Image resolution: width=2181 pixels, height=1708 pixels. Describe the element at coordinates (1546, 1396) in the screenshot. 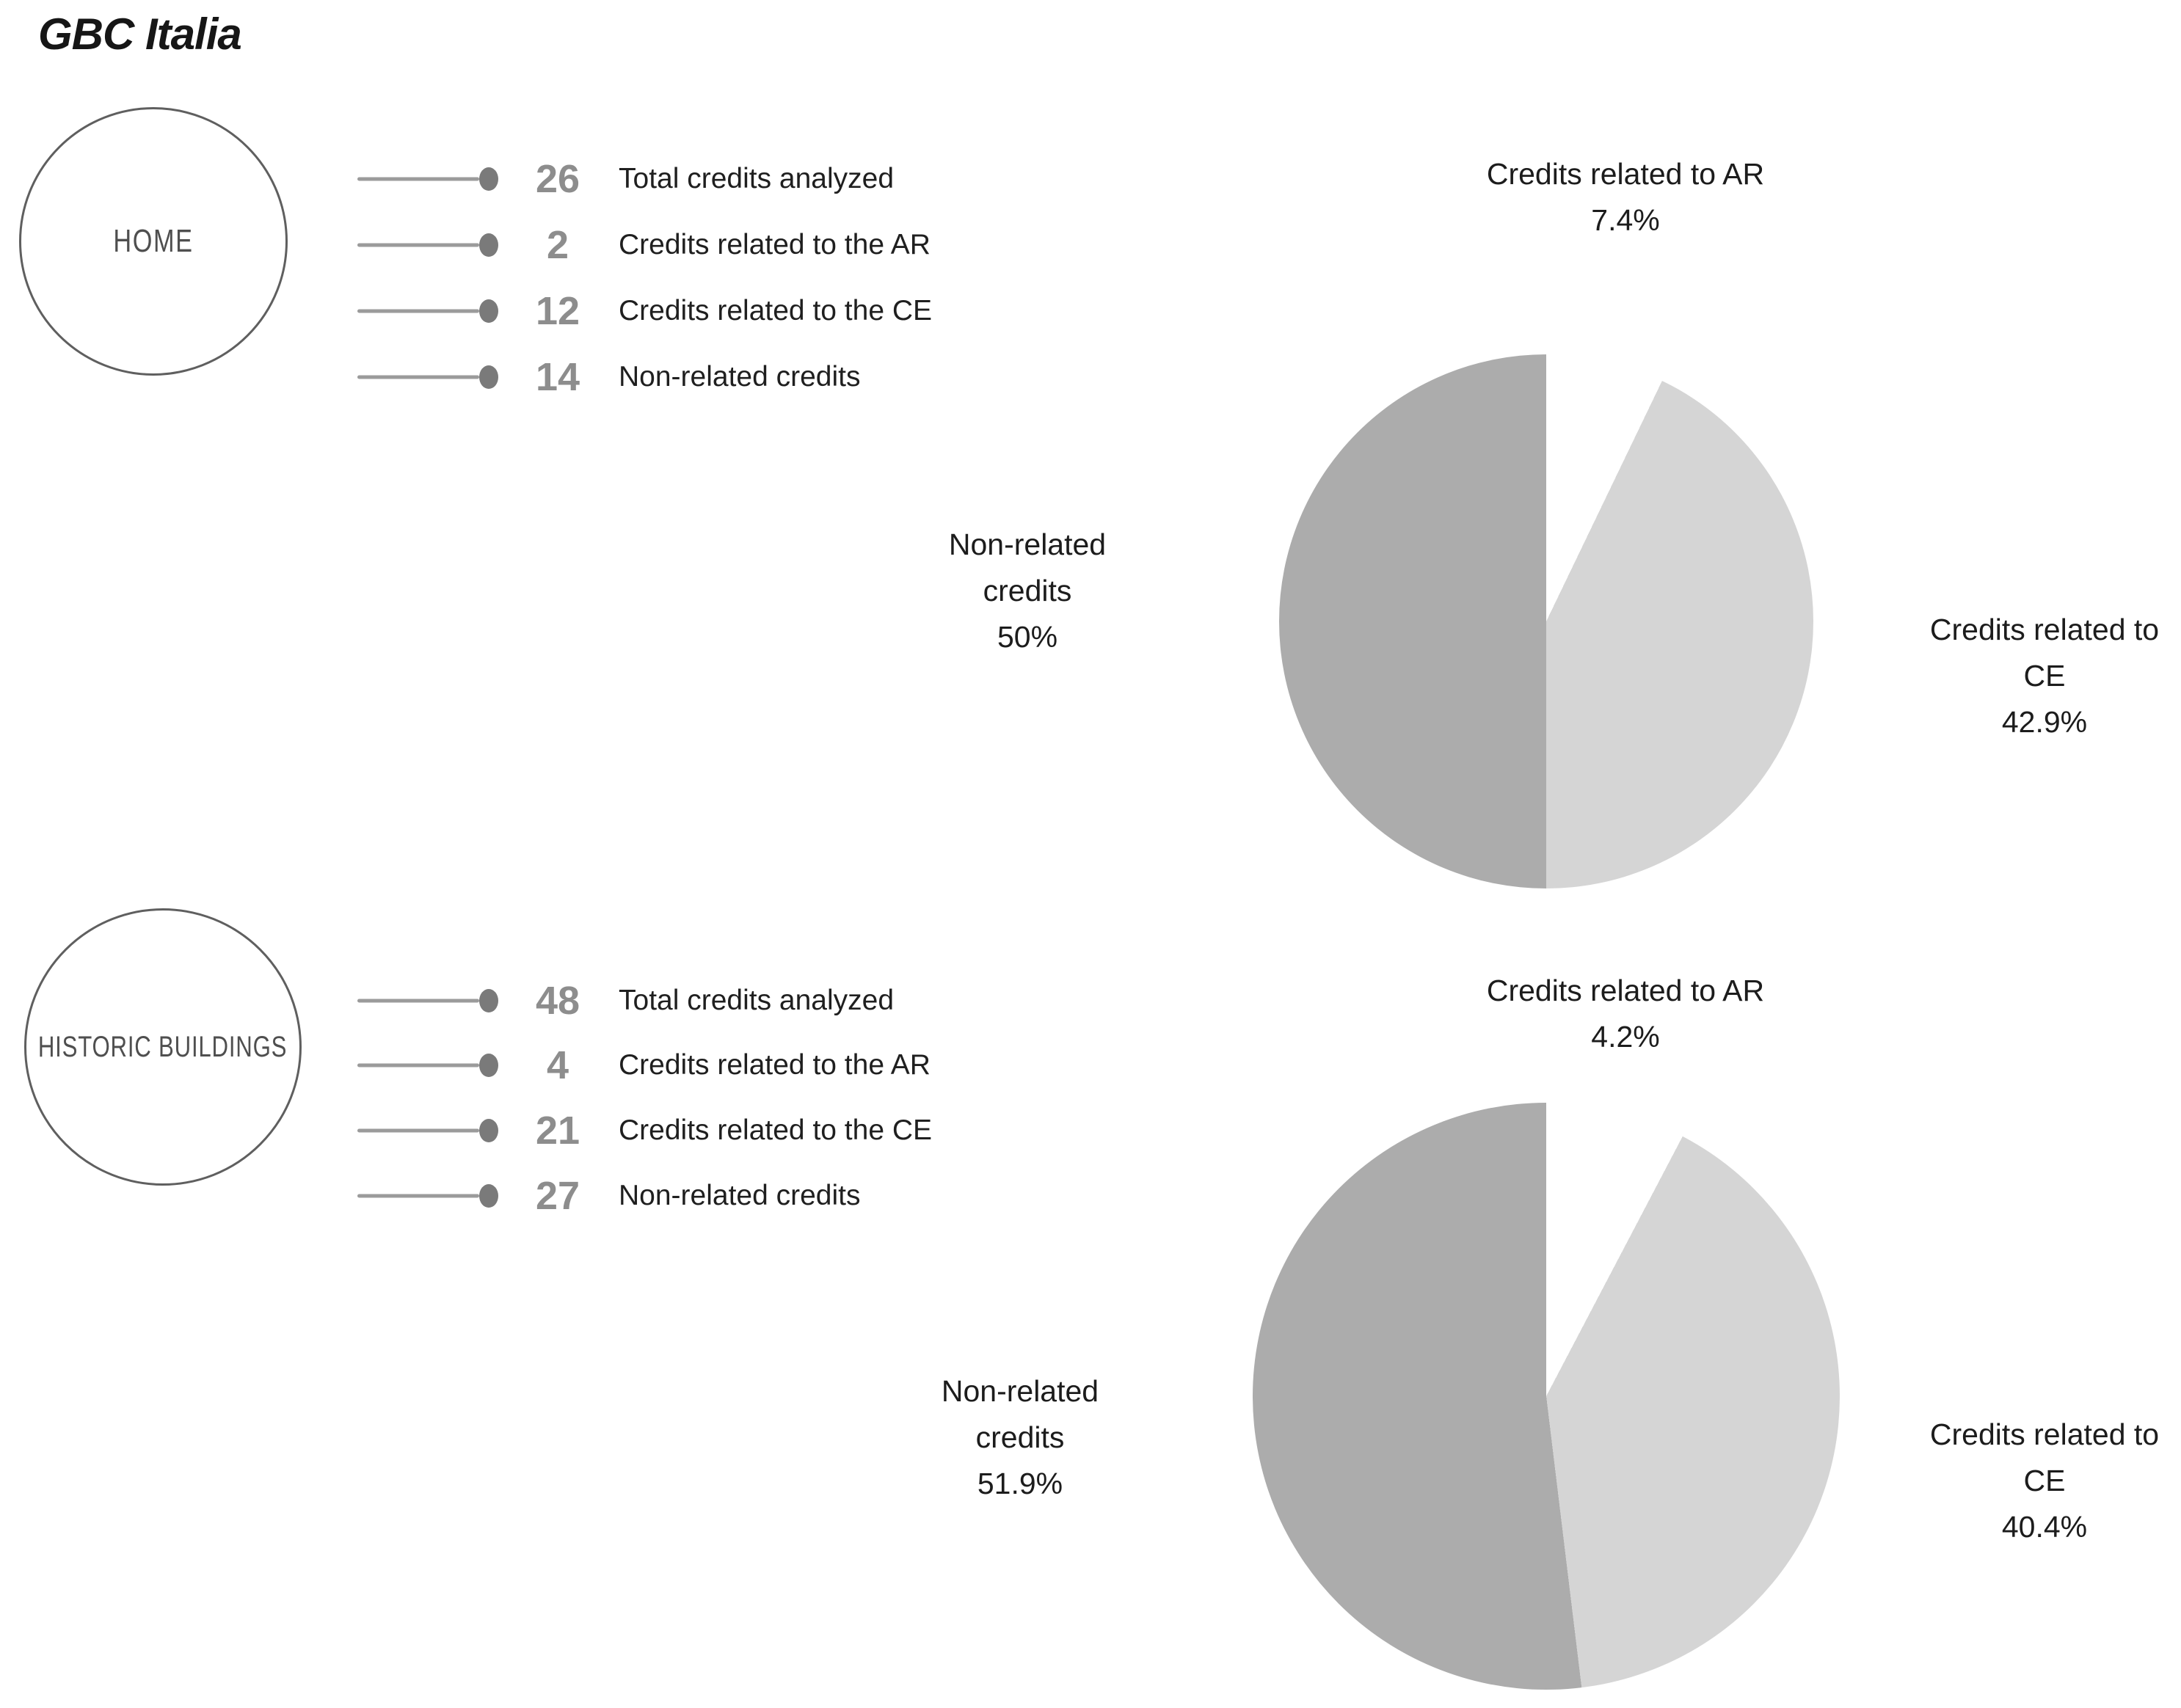

I see `historic-buildings-pie-chart` at that location.